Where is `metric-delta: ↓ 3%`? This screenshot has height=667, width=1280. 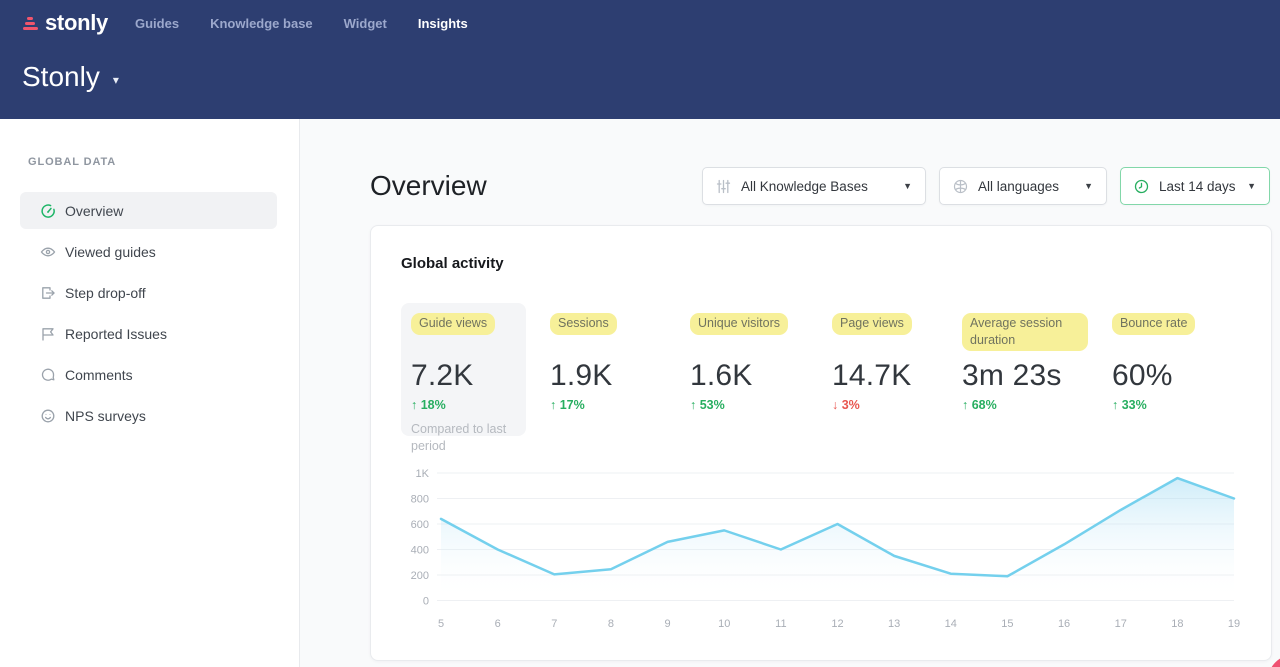 metric-delta: ↓ 3% is located at coordinates (846, 405).